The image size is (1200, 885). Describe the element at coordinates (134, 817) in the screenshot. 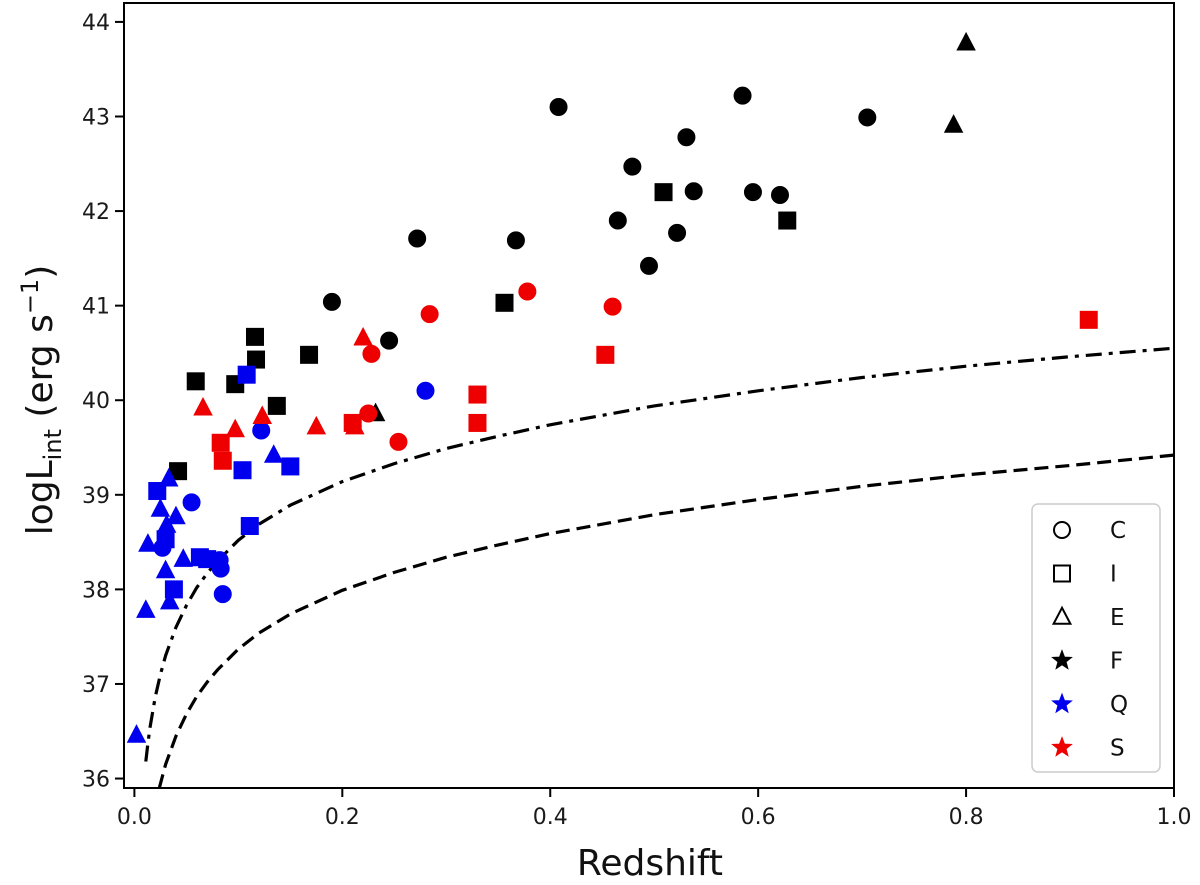

I see `x-tick-label: 0.0` at that location.